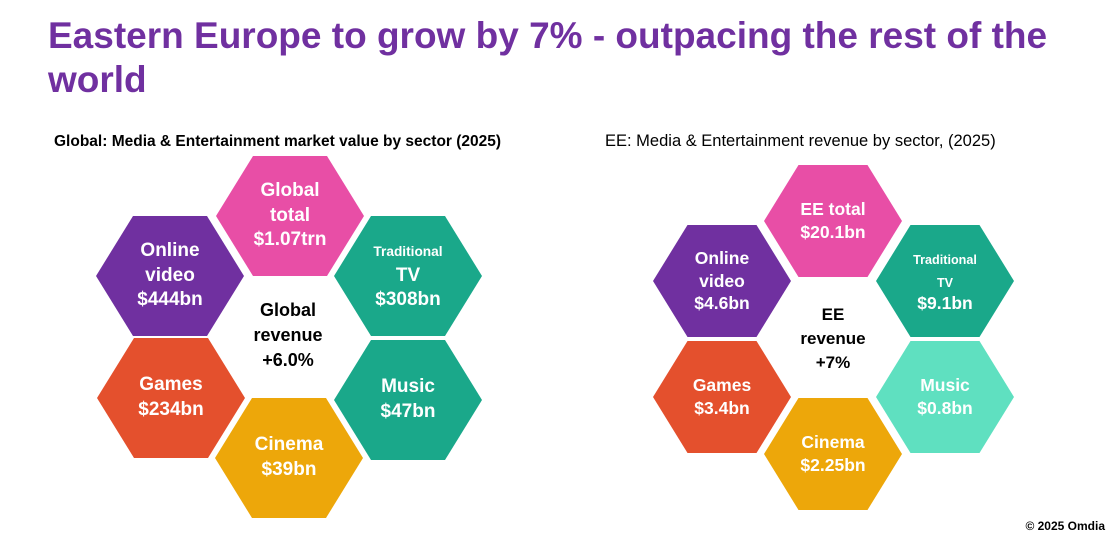 This screenshot has width=1119, height=545. What do you see at coordinates (170, 300) in the screenshot?
I see `global-online-video-value: $444bn` at bounding box center [170, 300].